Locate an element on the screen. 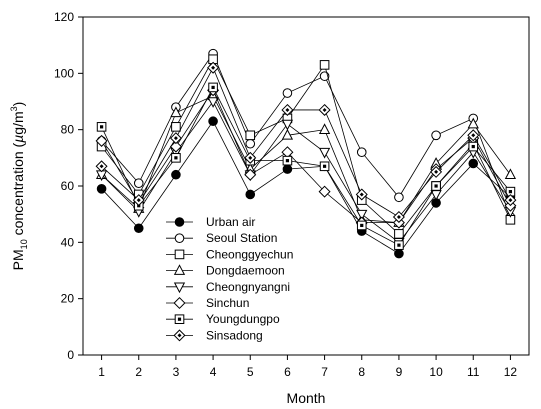 This screenshot has width=541, height=409. y-tick-label: 60 is located at coordinates (68, 186).